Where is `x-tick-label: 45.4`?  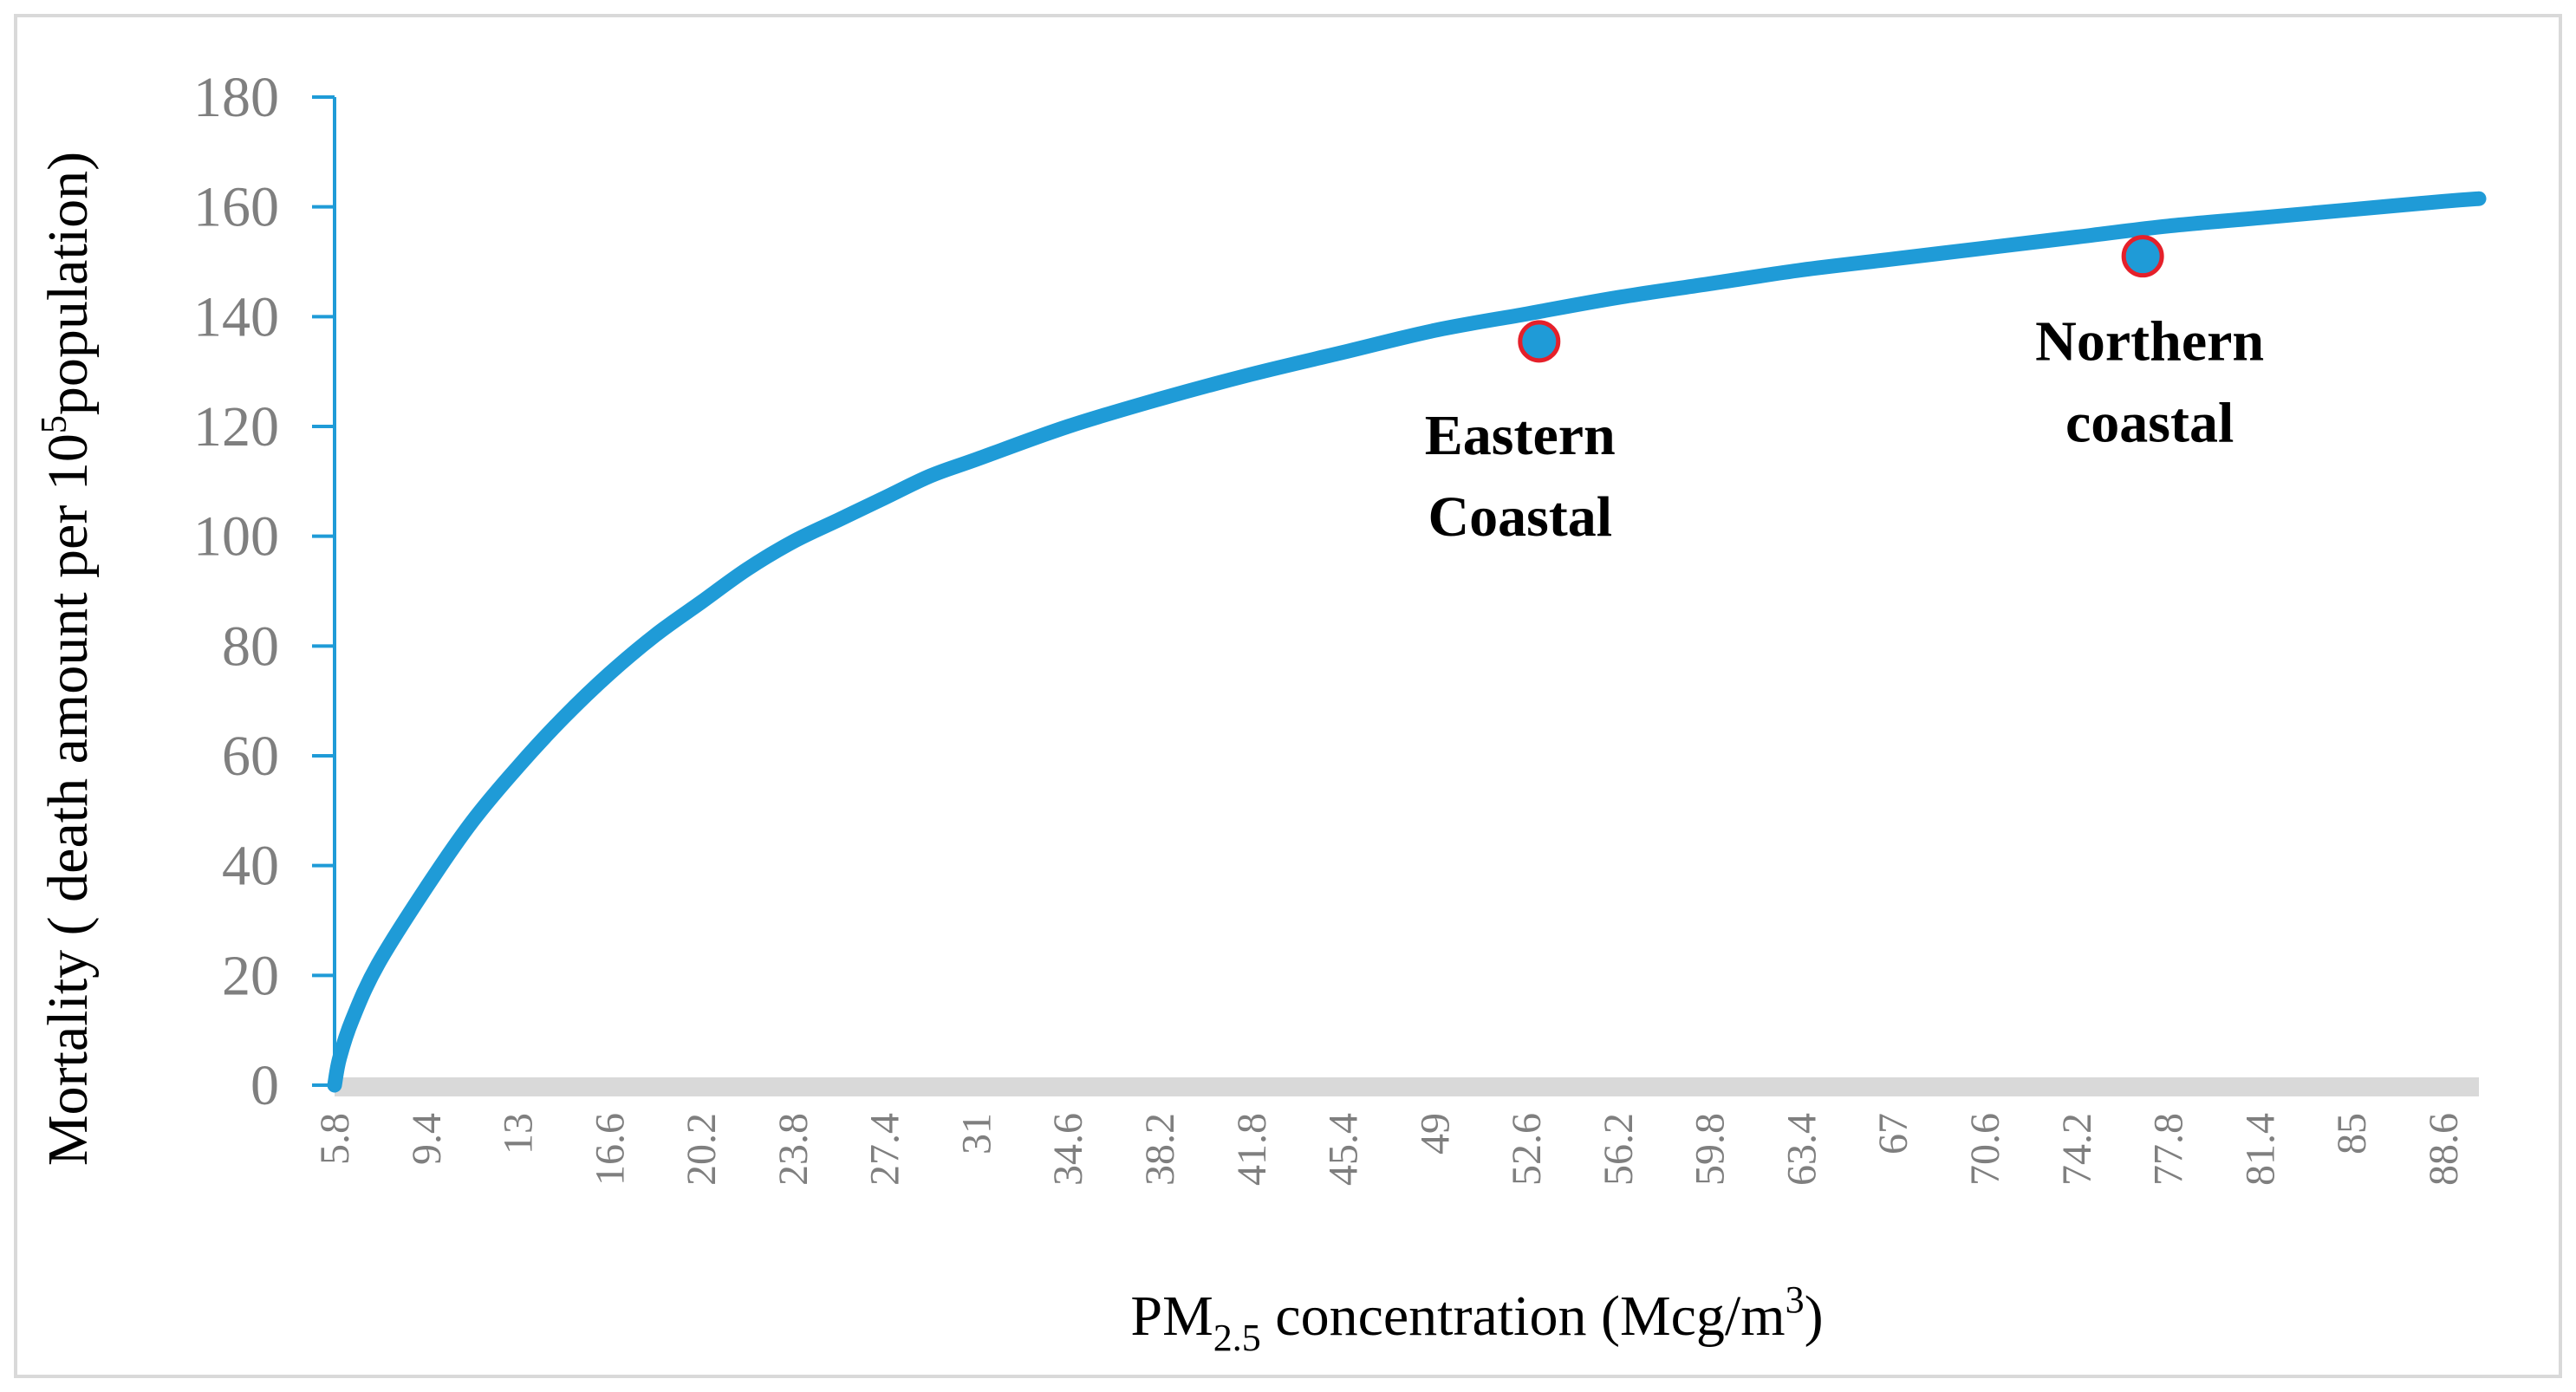 x-tick-label: 45.4 is located at coordinates (1344, 1149).